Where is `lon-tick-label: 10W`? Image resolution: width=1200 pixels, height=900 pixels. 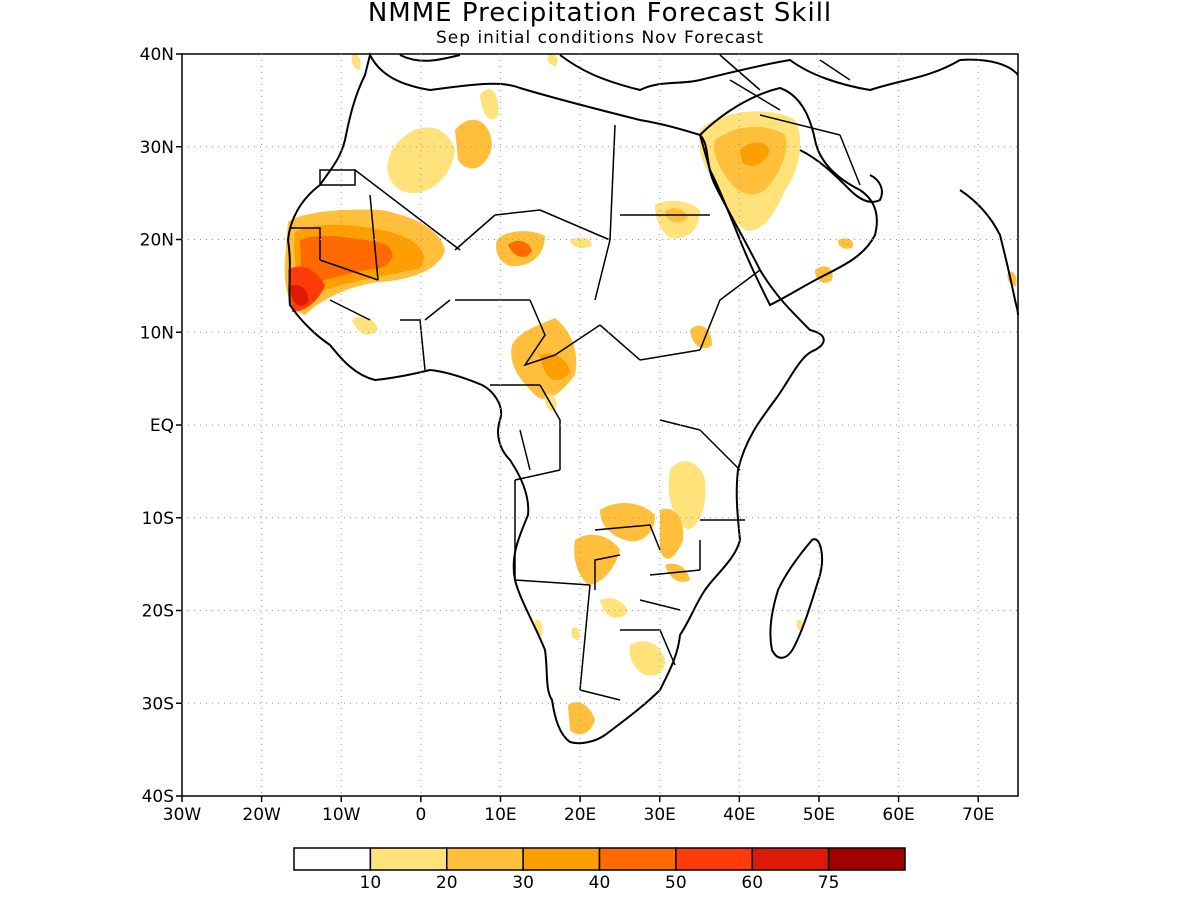 lon-tick-label: 10W is located at coordinates (341, 815).